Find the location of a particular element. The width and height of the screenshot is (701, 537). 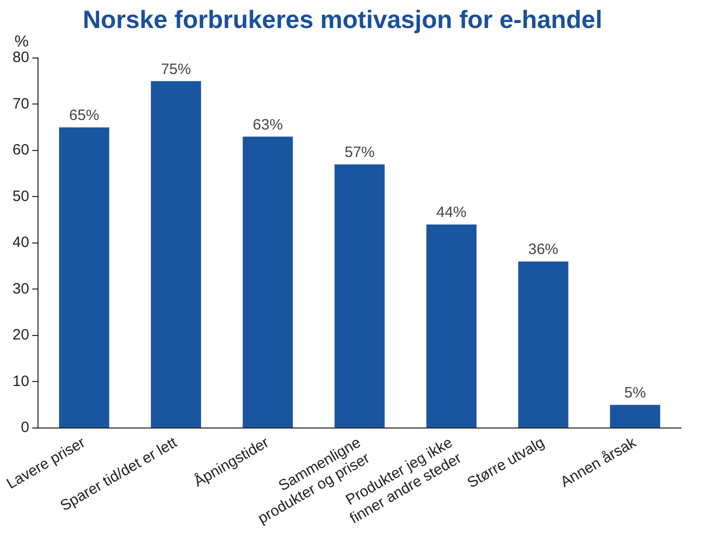

x-tick-label: Større utvalg is located at coordinates (506, 463).